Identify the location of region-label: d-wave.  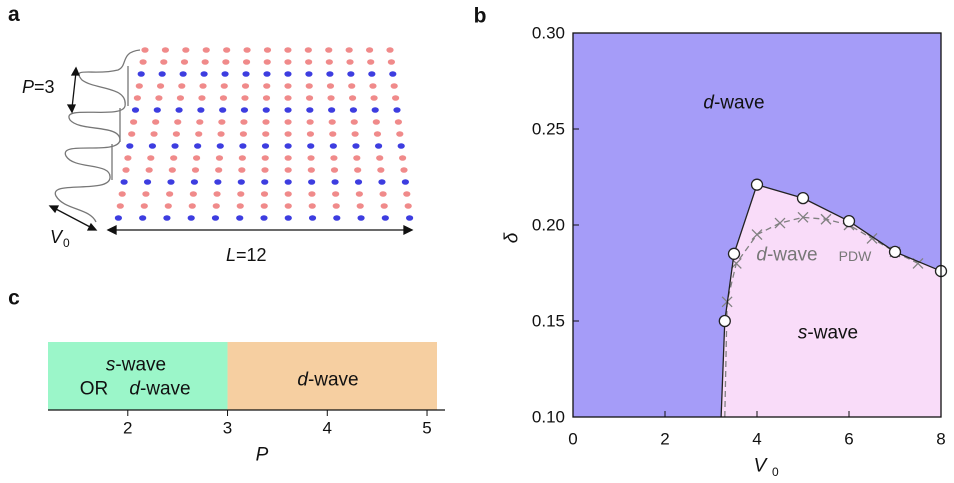
(328, 380).